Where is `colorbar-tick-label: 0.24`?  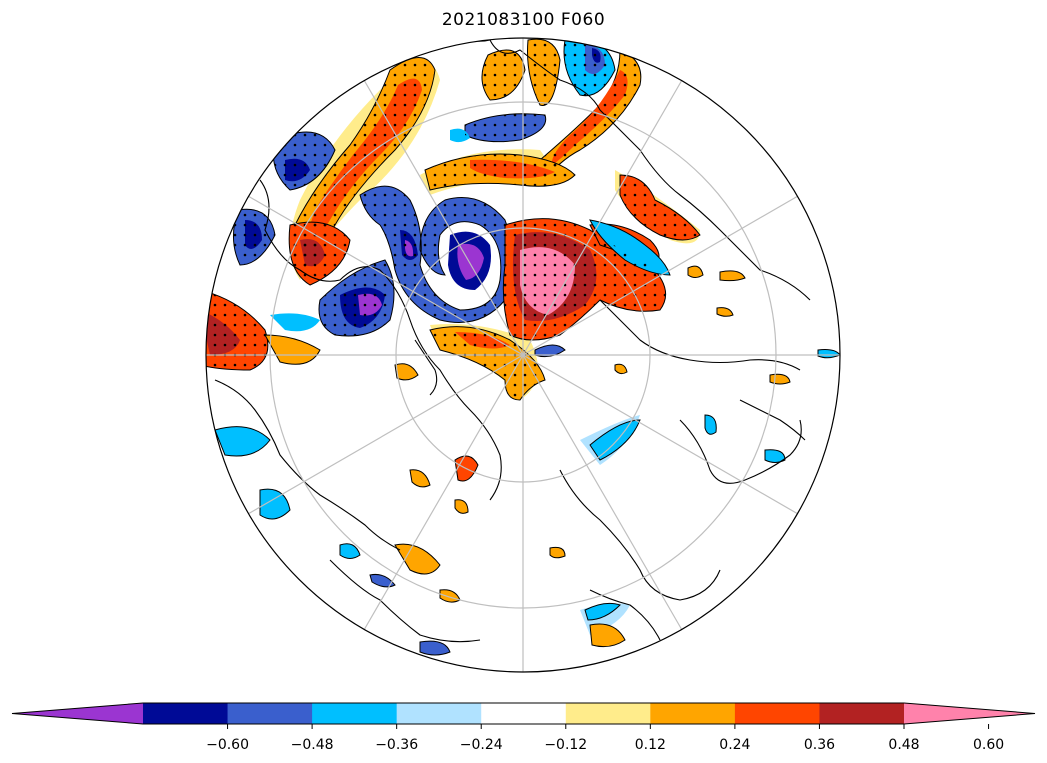
colorbar-tick-label: 0.24 is located at coordinates (734, 745).